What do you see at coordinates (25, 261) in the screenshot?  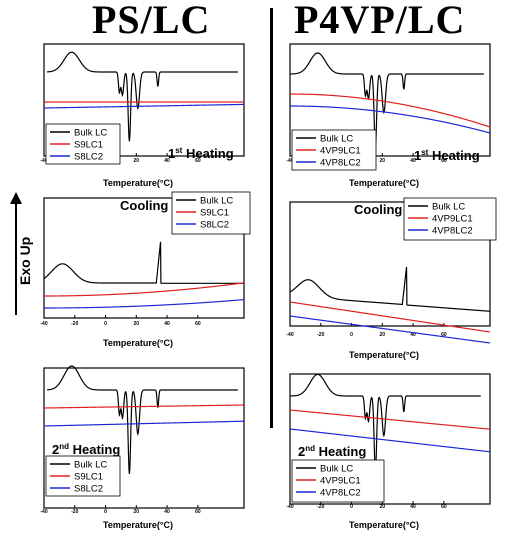 I see `exo-up-label: Exo Up` at bounding box center [25, 261].